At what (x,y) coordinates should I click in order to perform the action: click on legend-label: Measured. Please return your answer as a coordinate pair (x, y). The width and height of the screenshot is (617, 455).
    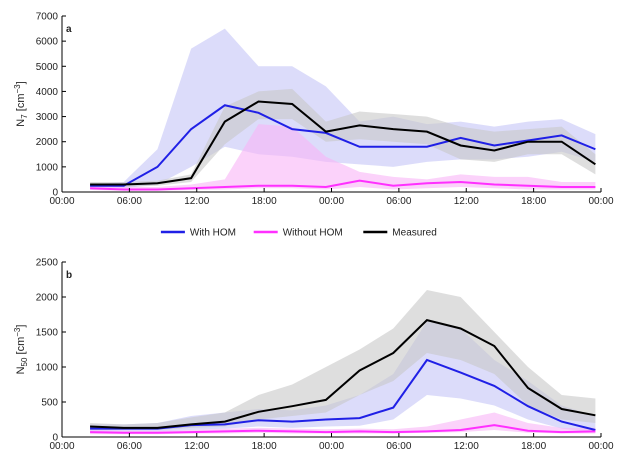
    Looking at the image, I should click on (414, 233).